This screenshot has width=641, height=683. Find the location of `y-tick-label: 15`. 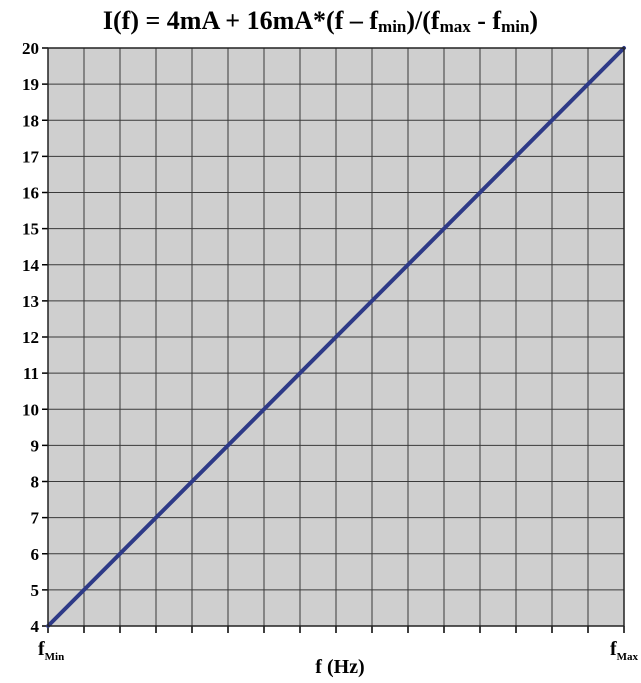

y-tick-label: 15 is located at coordinates (30, 229).